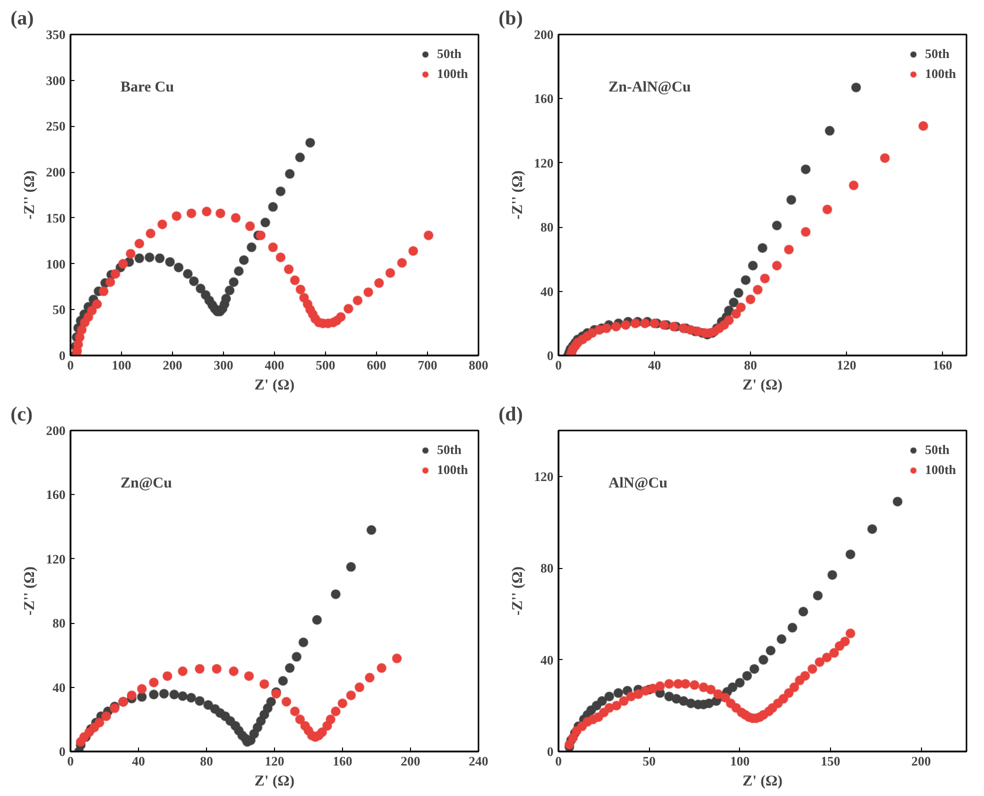 This screenshot has height=796, width=984. I want to click on x-tick-label: 500, so click(326, 365).